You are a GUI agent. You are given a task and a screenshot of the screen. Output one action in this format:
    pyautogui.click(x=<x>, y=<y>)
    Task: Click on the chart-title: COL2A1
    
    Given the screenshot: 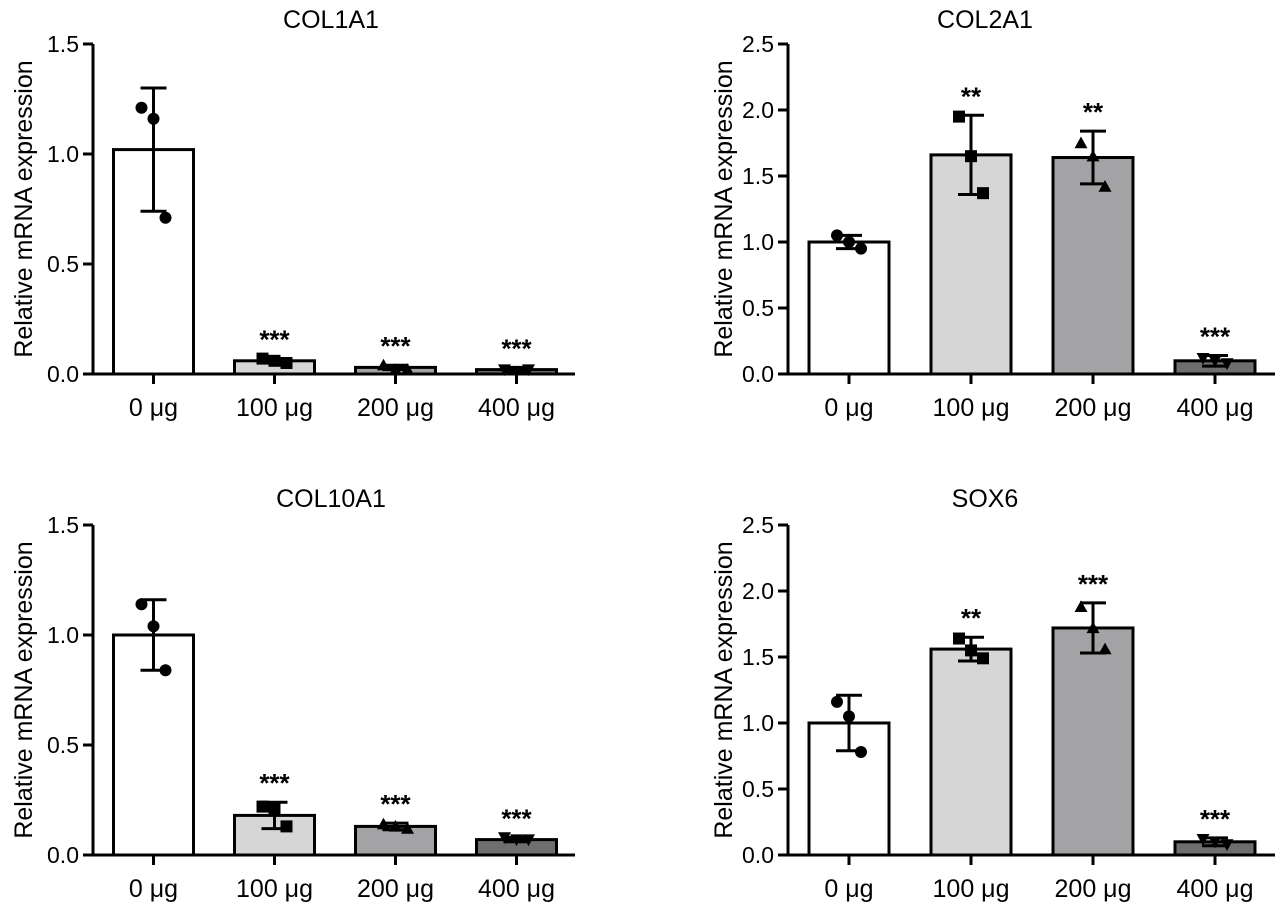 What is the action you would take?
    pyautogui.click(x=985, y=20)
    